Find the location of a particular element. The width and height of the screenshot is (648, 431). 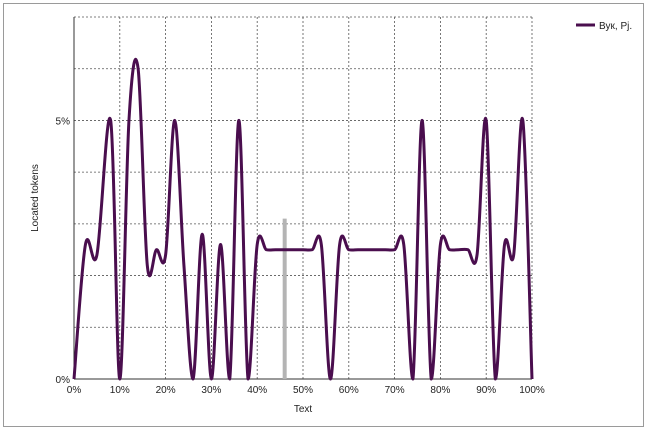

x-tick-labels: 0% 10% 20% 30% 40% 50% 60% 70% 80% 90% 100% is located at coordinates (306, 390).